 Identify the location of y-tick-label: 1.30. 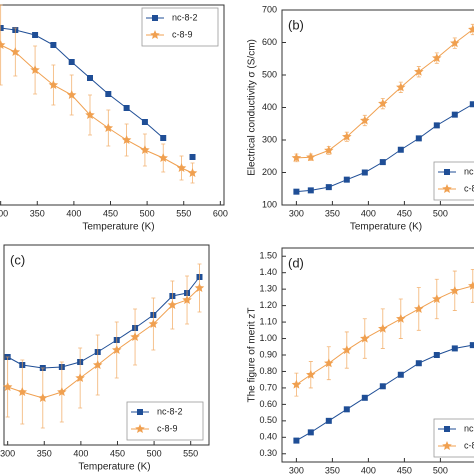
(268, 289).